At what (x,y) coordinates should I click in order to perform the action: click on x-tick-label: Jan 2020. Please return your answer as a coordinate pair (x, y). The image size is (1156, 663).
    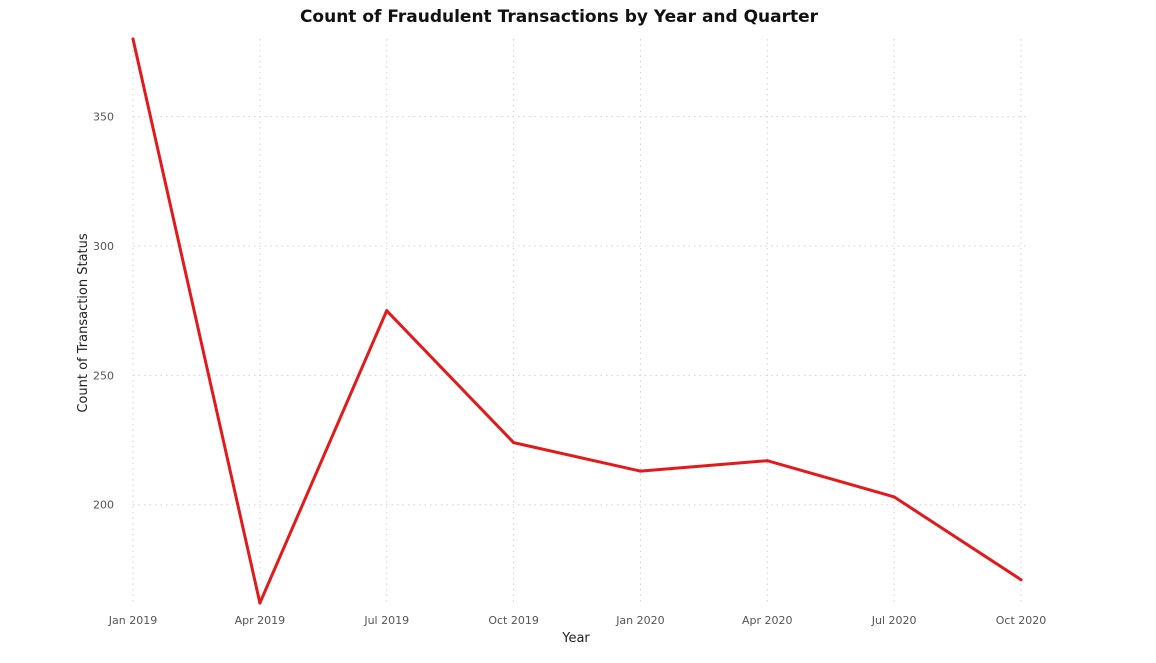
    Looking at the image, I should click on (639, 620).